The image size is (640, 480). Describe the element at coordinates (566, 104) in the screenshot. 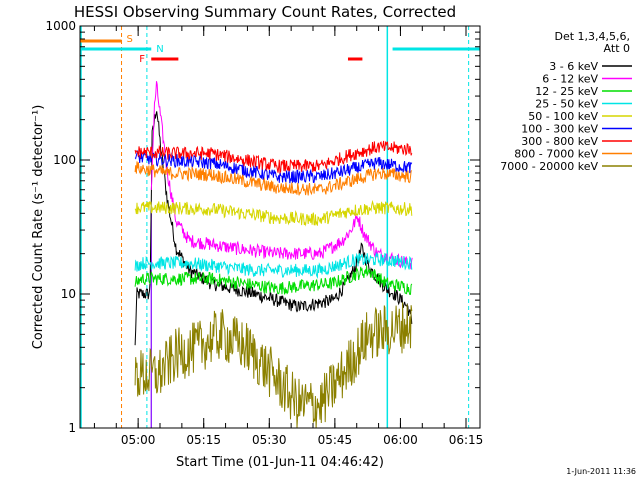

I see `legend-entry-label: 25 - 50 keV` at that location.